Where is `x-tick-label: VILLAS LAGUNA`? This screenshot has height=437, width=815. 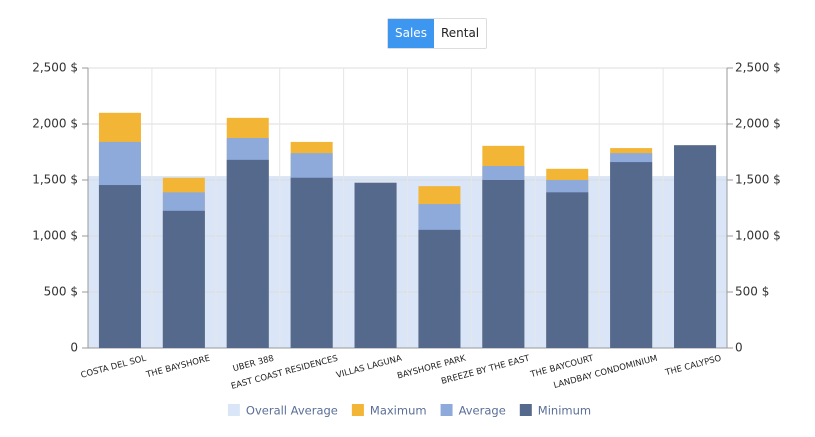 x-tick-label: VILLAS LAGUNA is located at coordinates (369, 367).